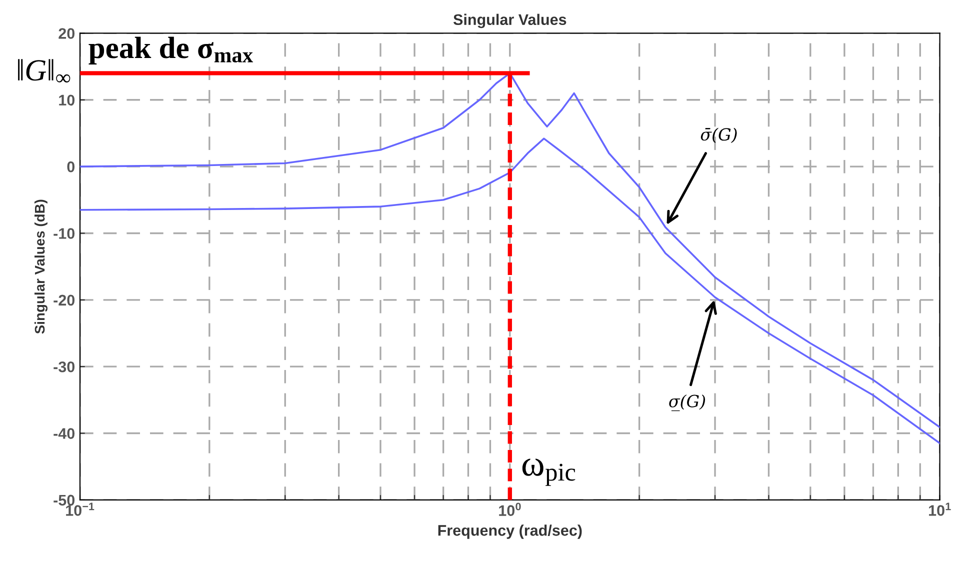 Image resolution: width=958 pixels, height=563 pixels. Describe the element at coordinates (939, 509) in the screenshot. I see `x-tick-label: 10$^{1}$` at that location.